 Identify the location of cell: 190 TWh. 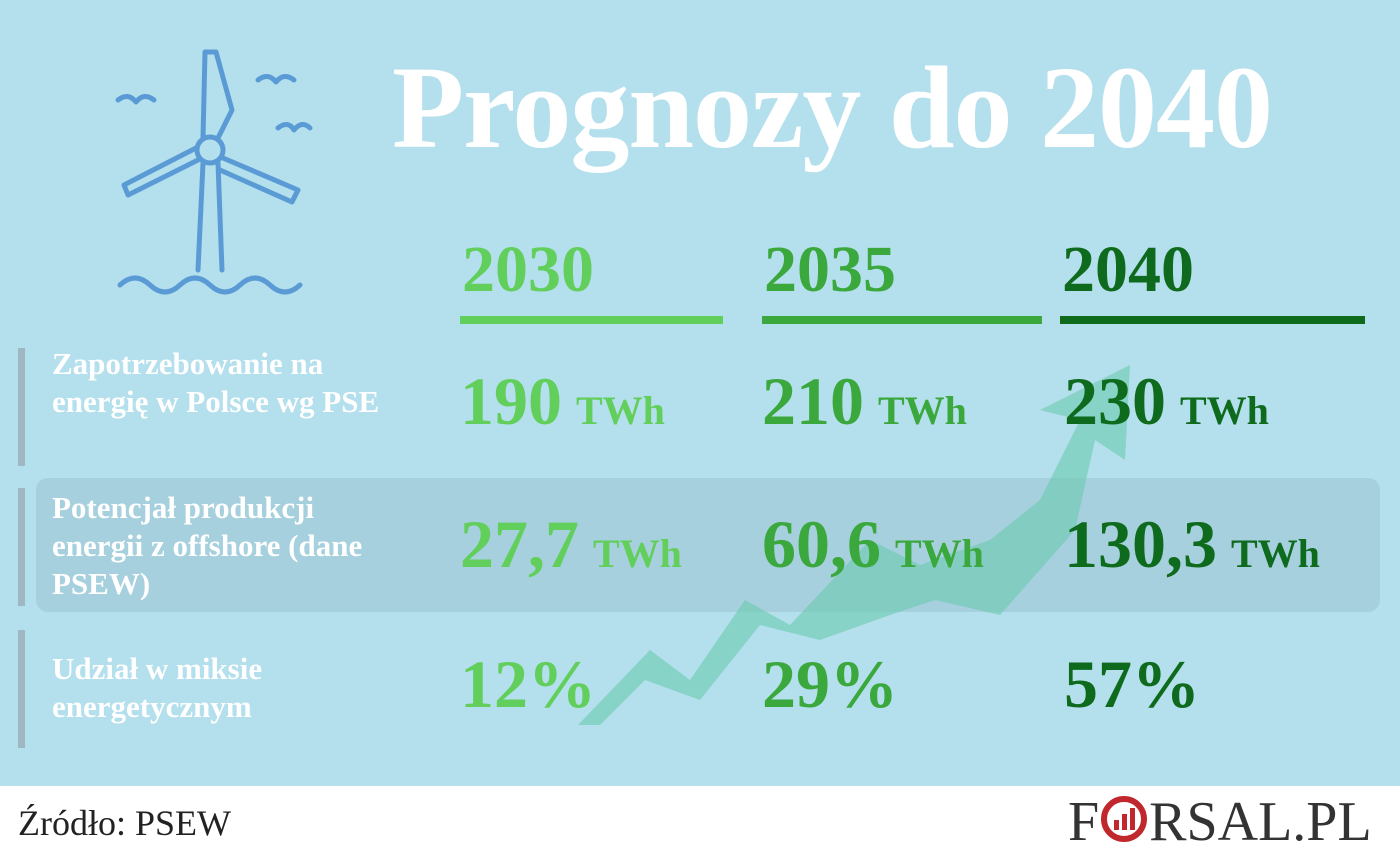
(562, 401).